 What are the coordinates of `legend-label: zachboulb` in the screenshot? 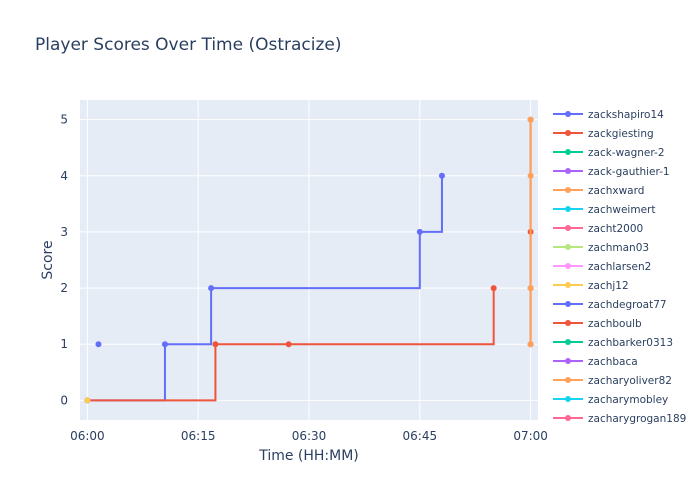 It's located at (615, 324).